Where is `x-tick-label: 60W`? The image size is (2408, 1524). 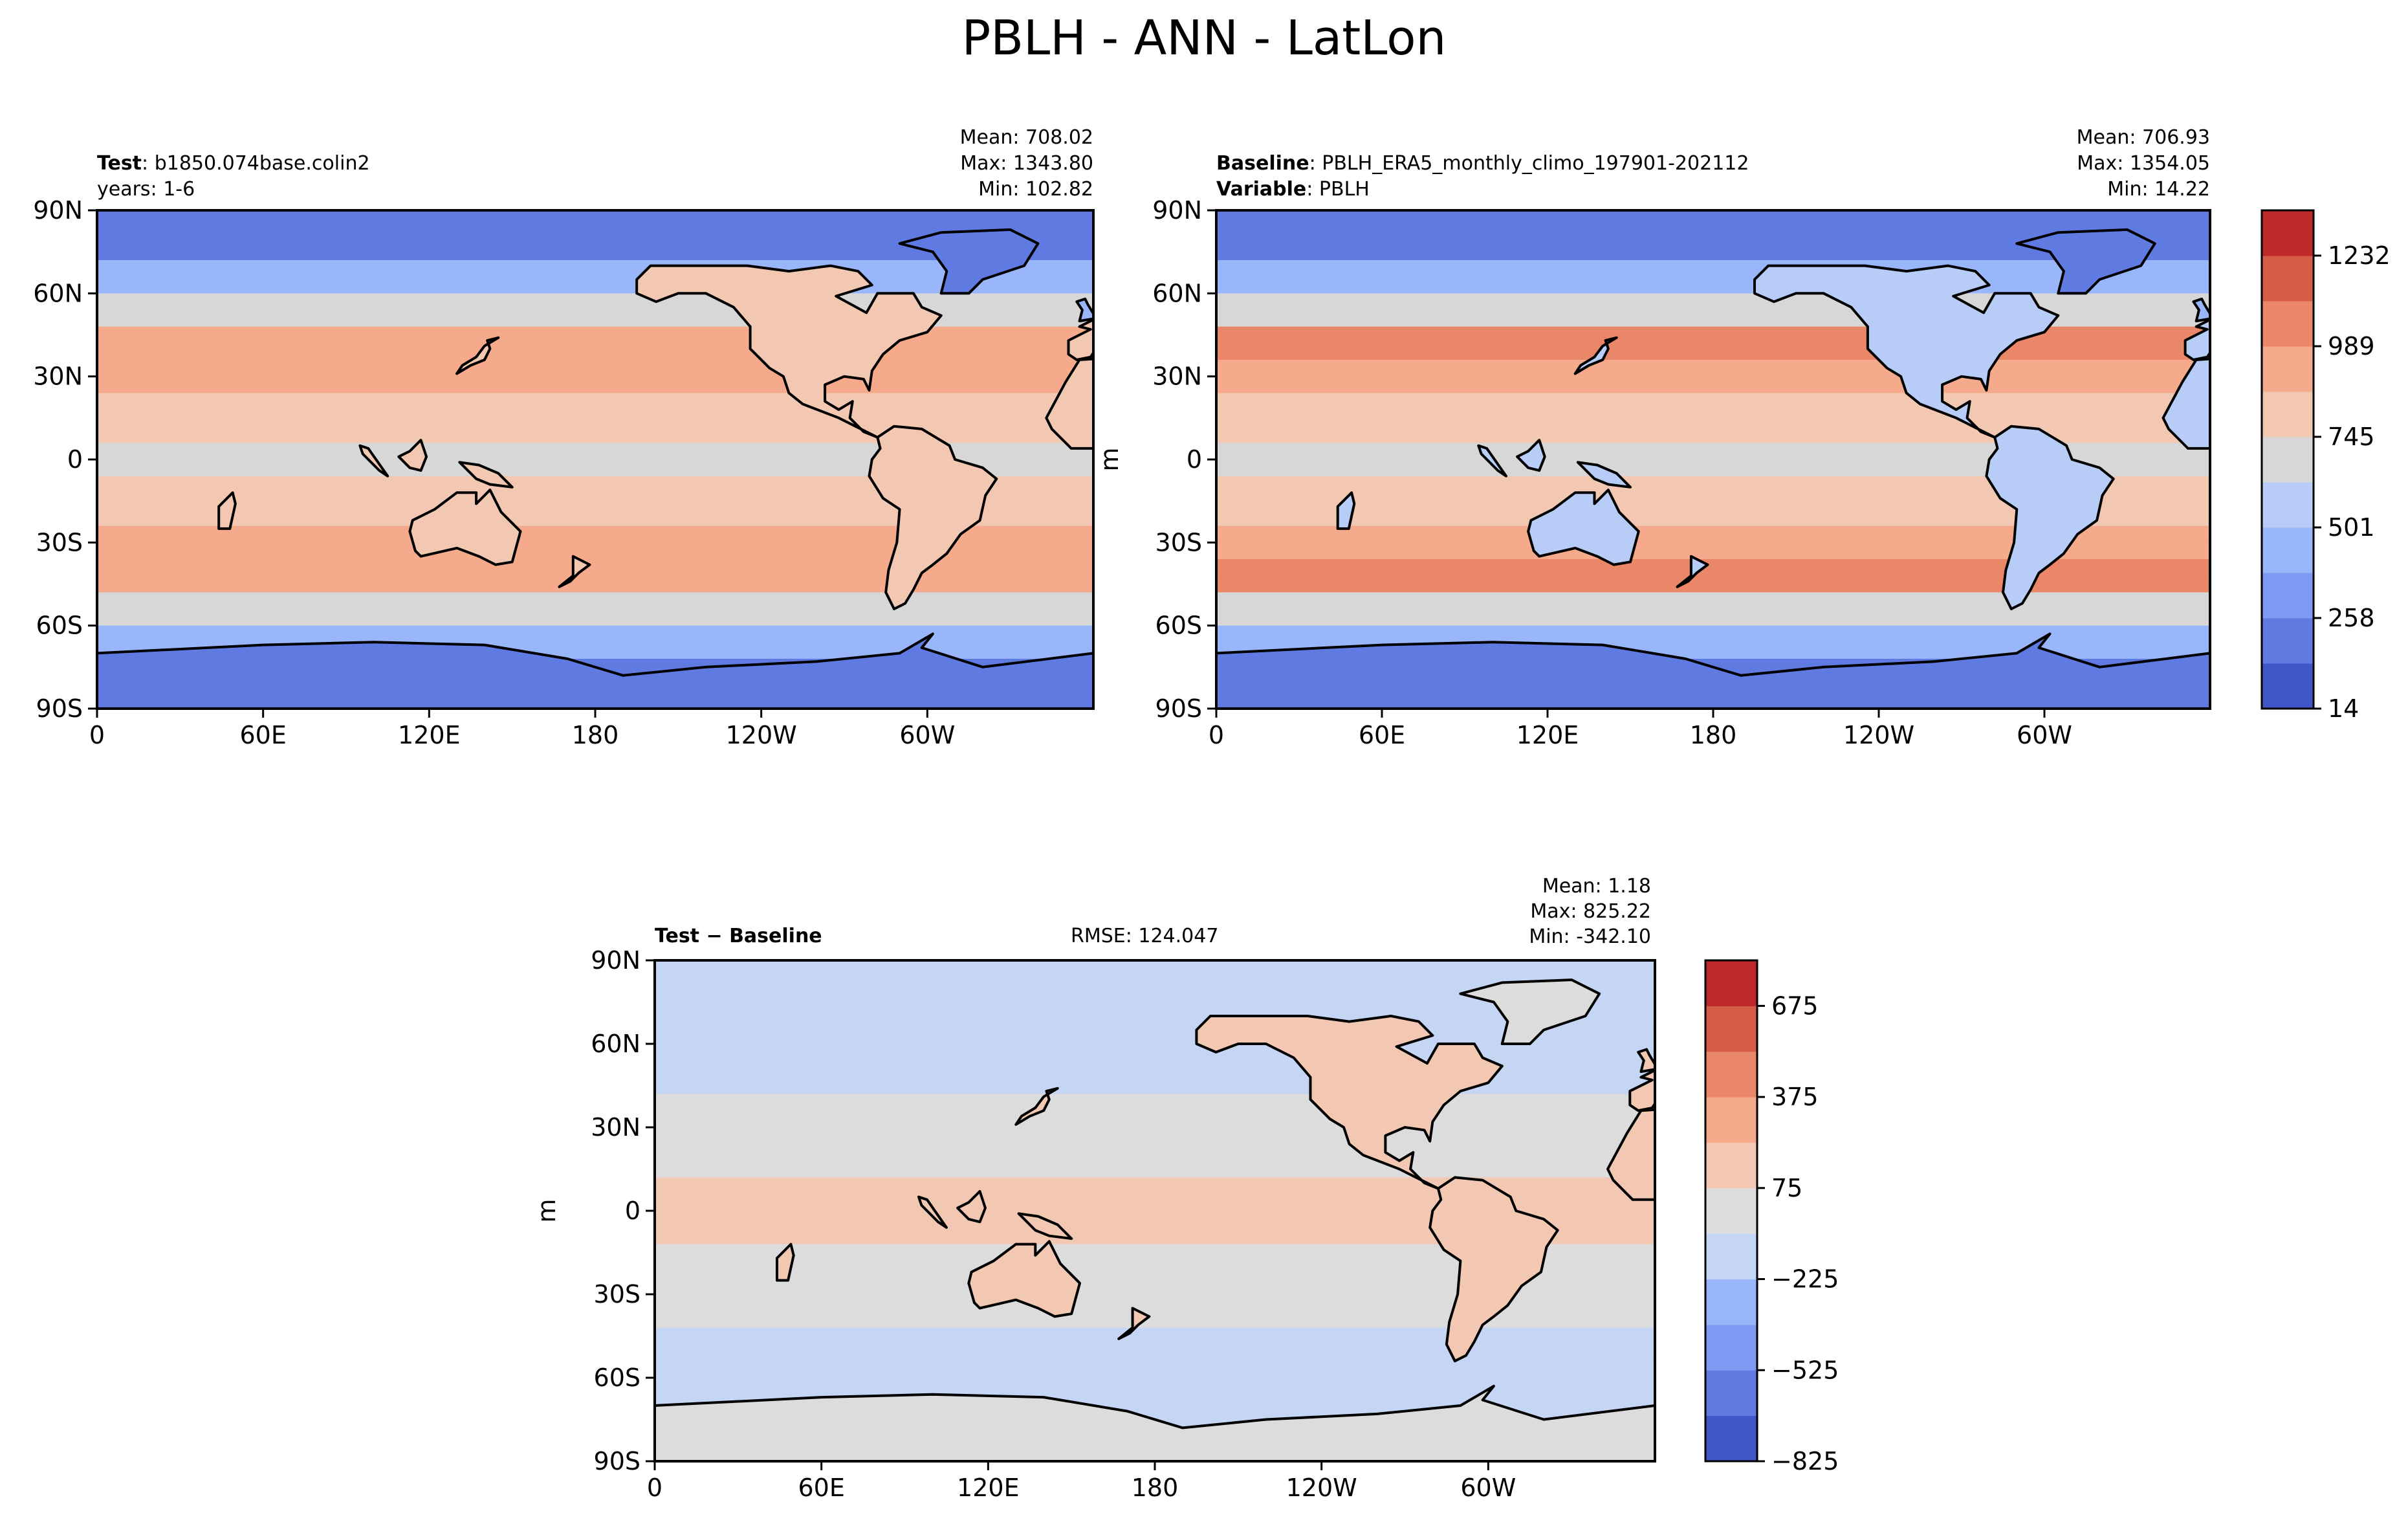 x-tick-label: 60W is located at coordinates (2044, 735).